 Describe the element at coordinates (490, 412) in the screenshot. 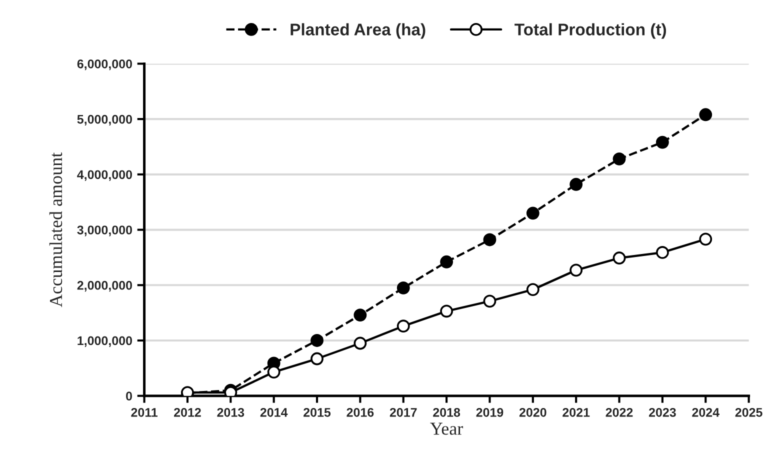

I see `x-tick-label: 2019` at that location.